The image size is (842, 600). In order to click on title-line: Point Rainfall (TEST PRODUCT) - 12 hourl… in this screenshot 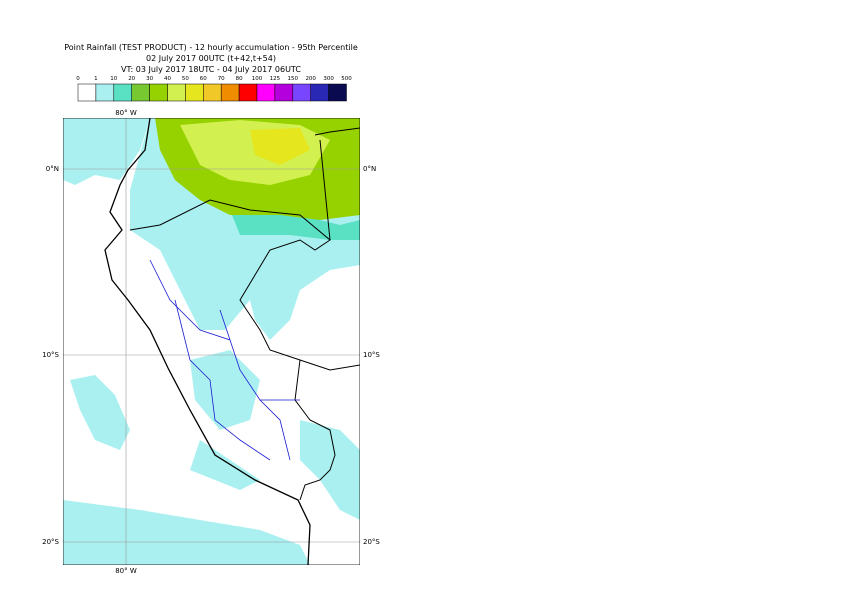, I will do `click(211, 47)`.